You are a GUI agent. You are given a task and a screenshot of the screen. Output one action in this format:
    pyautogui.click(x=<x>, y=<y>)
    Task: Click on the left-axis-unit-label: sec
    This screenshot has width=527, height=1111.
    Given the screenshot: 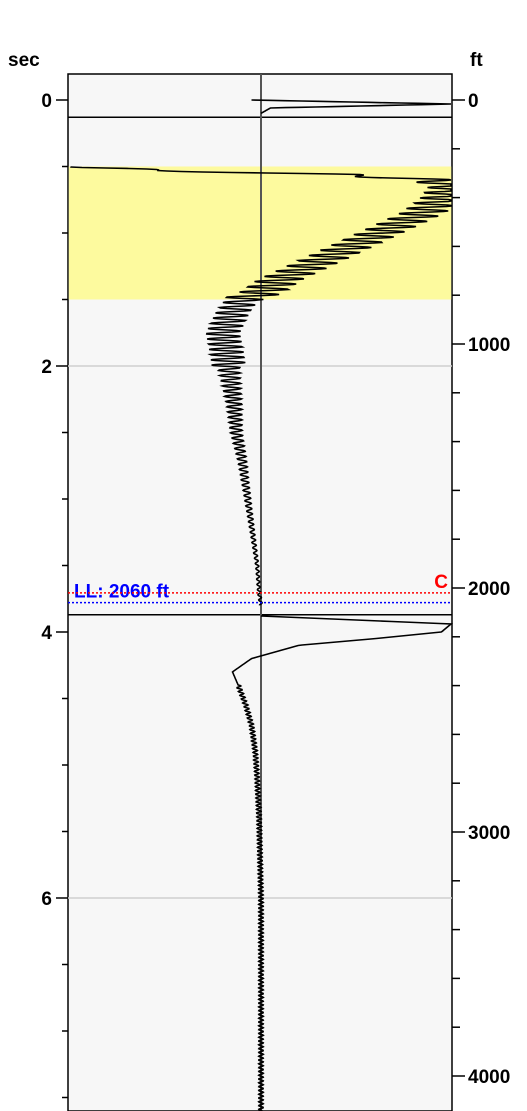 What is the action you would take?
    pyautogui.click(x=24, y=60)
    